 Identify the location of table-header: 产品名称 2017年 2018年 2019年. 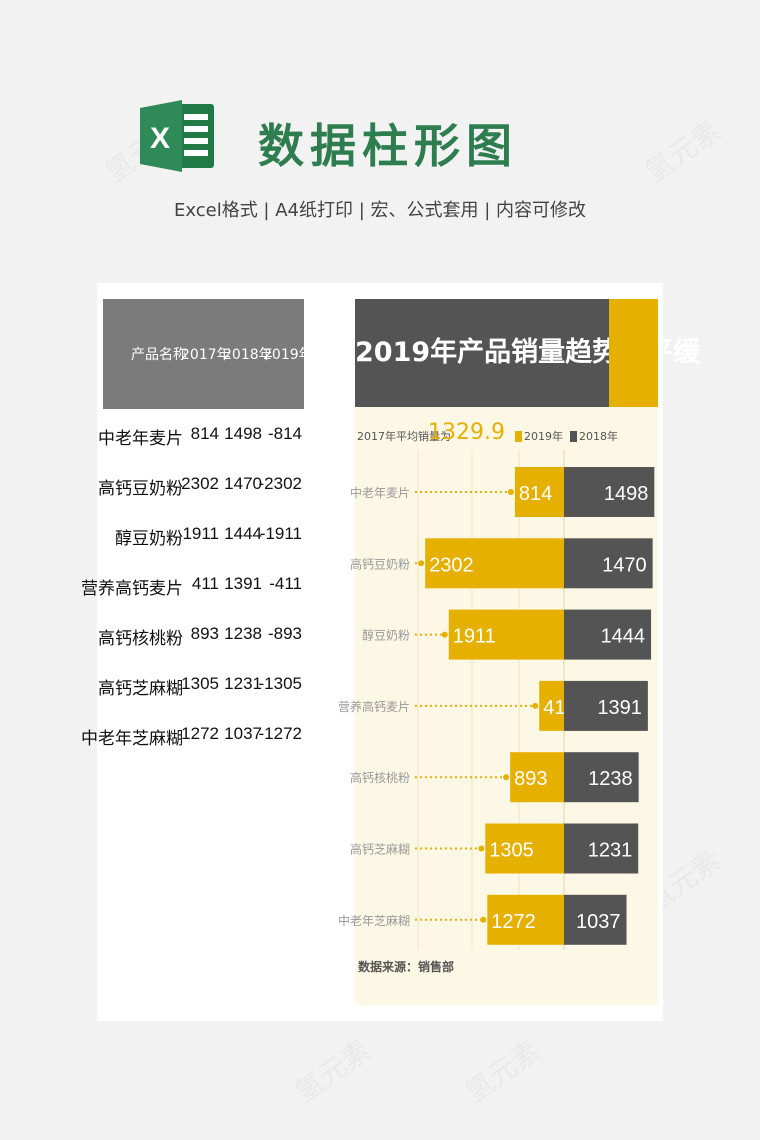
(208, 354).